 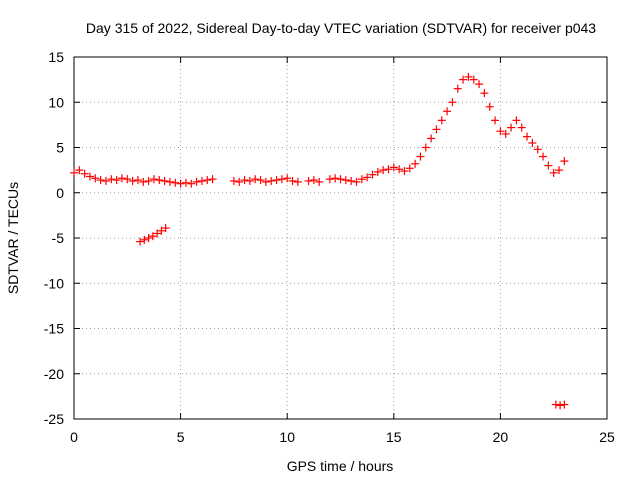 What do you see at coordinates (54, 283) in the screenshot?
I see `y-tick-label: -10` at bounding box center [54, 283].